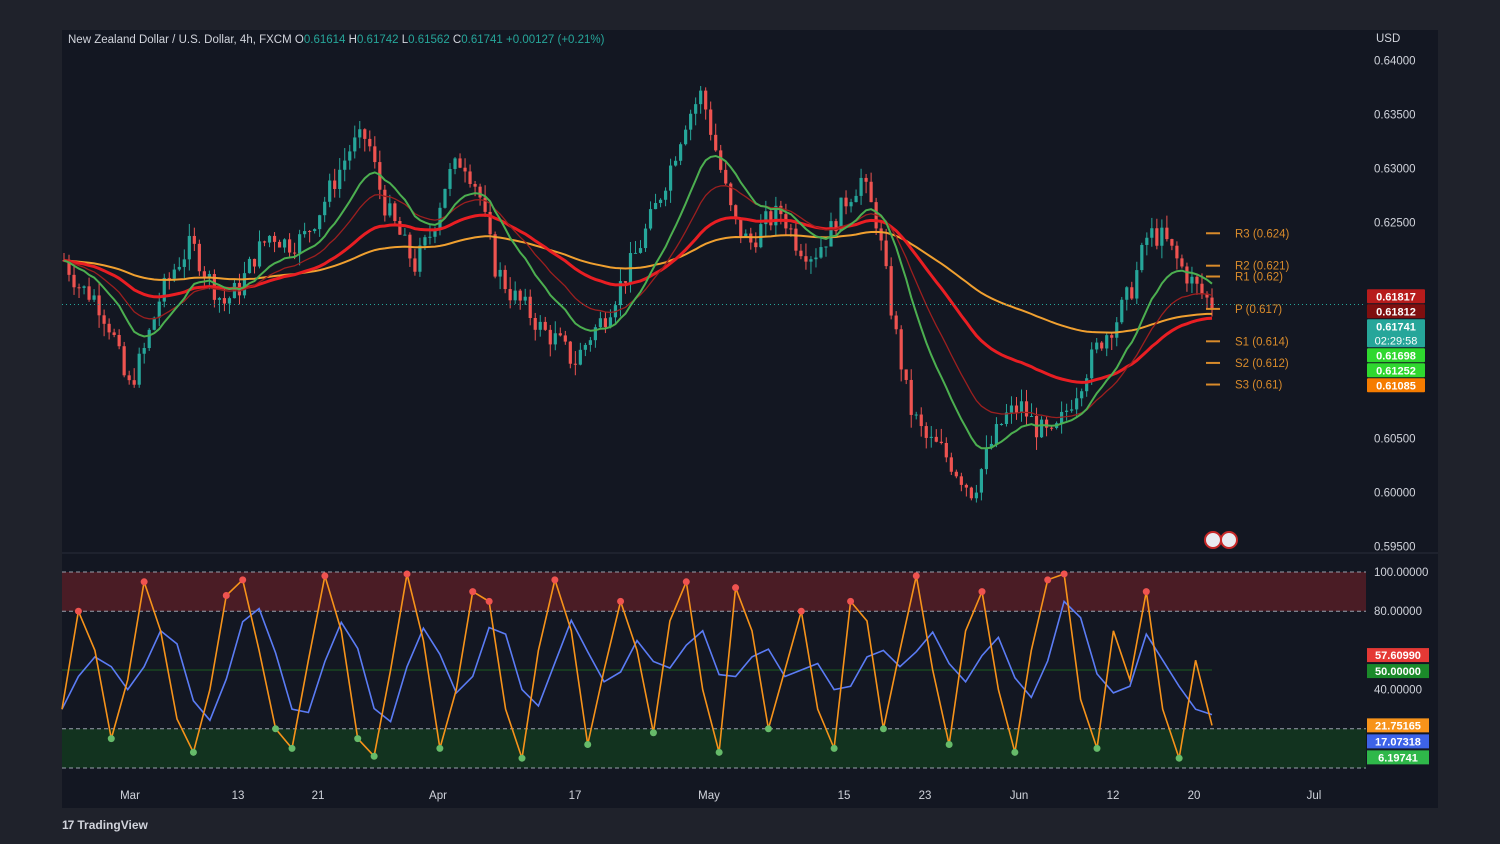  What do you see at coordinates (1398, 742) in the screenshot?
I see `oscillator-axis-badge-text: 17.07318` at bounding box center [1398, 742].